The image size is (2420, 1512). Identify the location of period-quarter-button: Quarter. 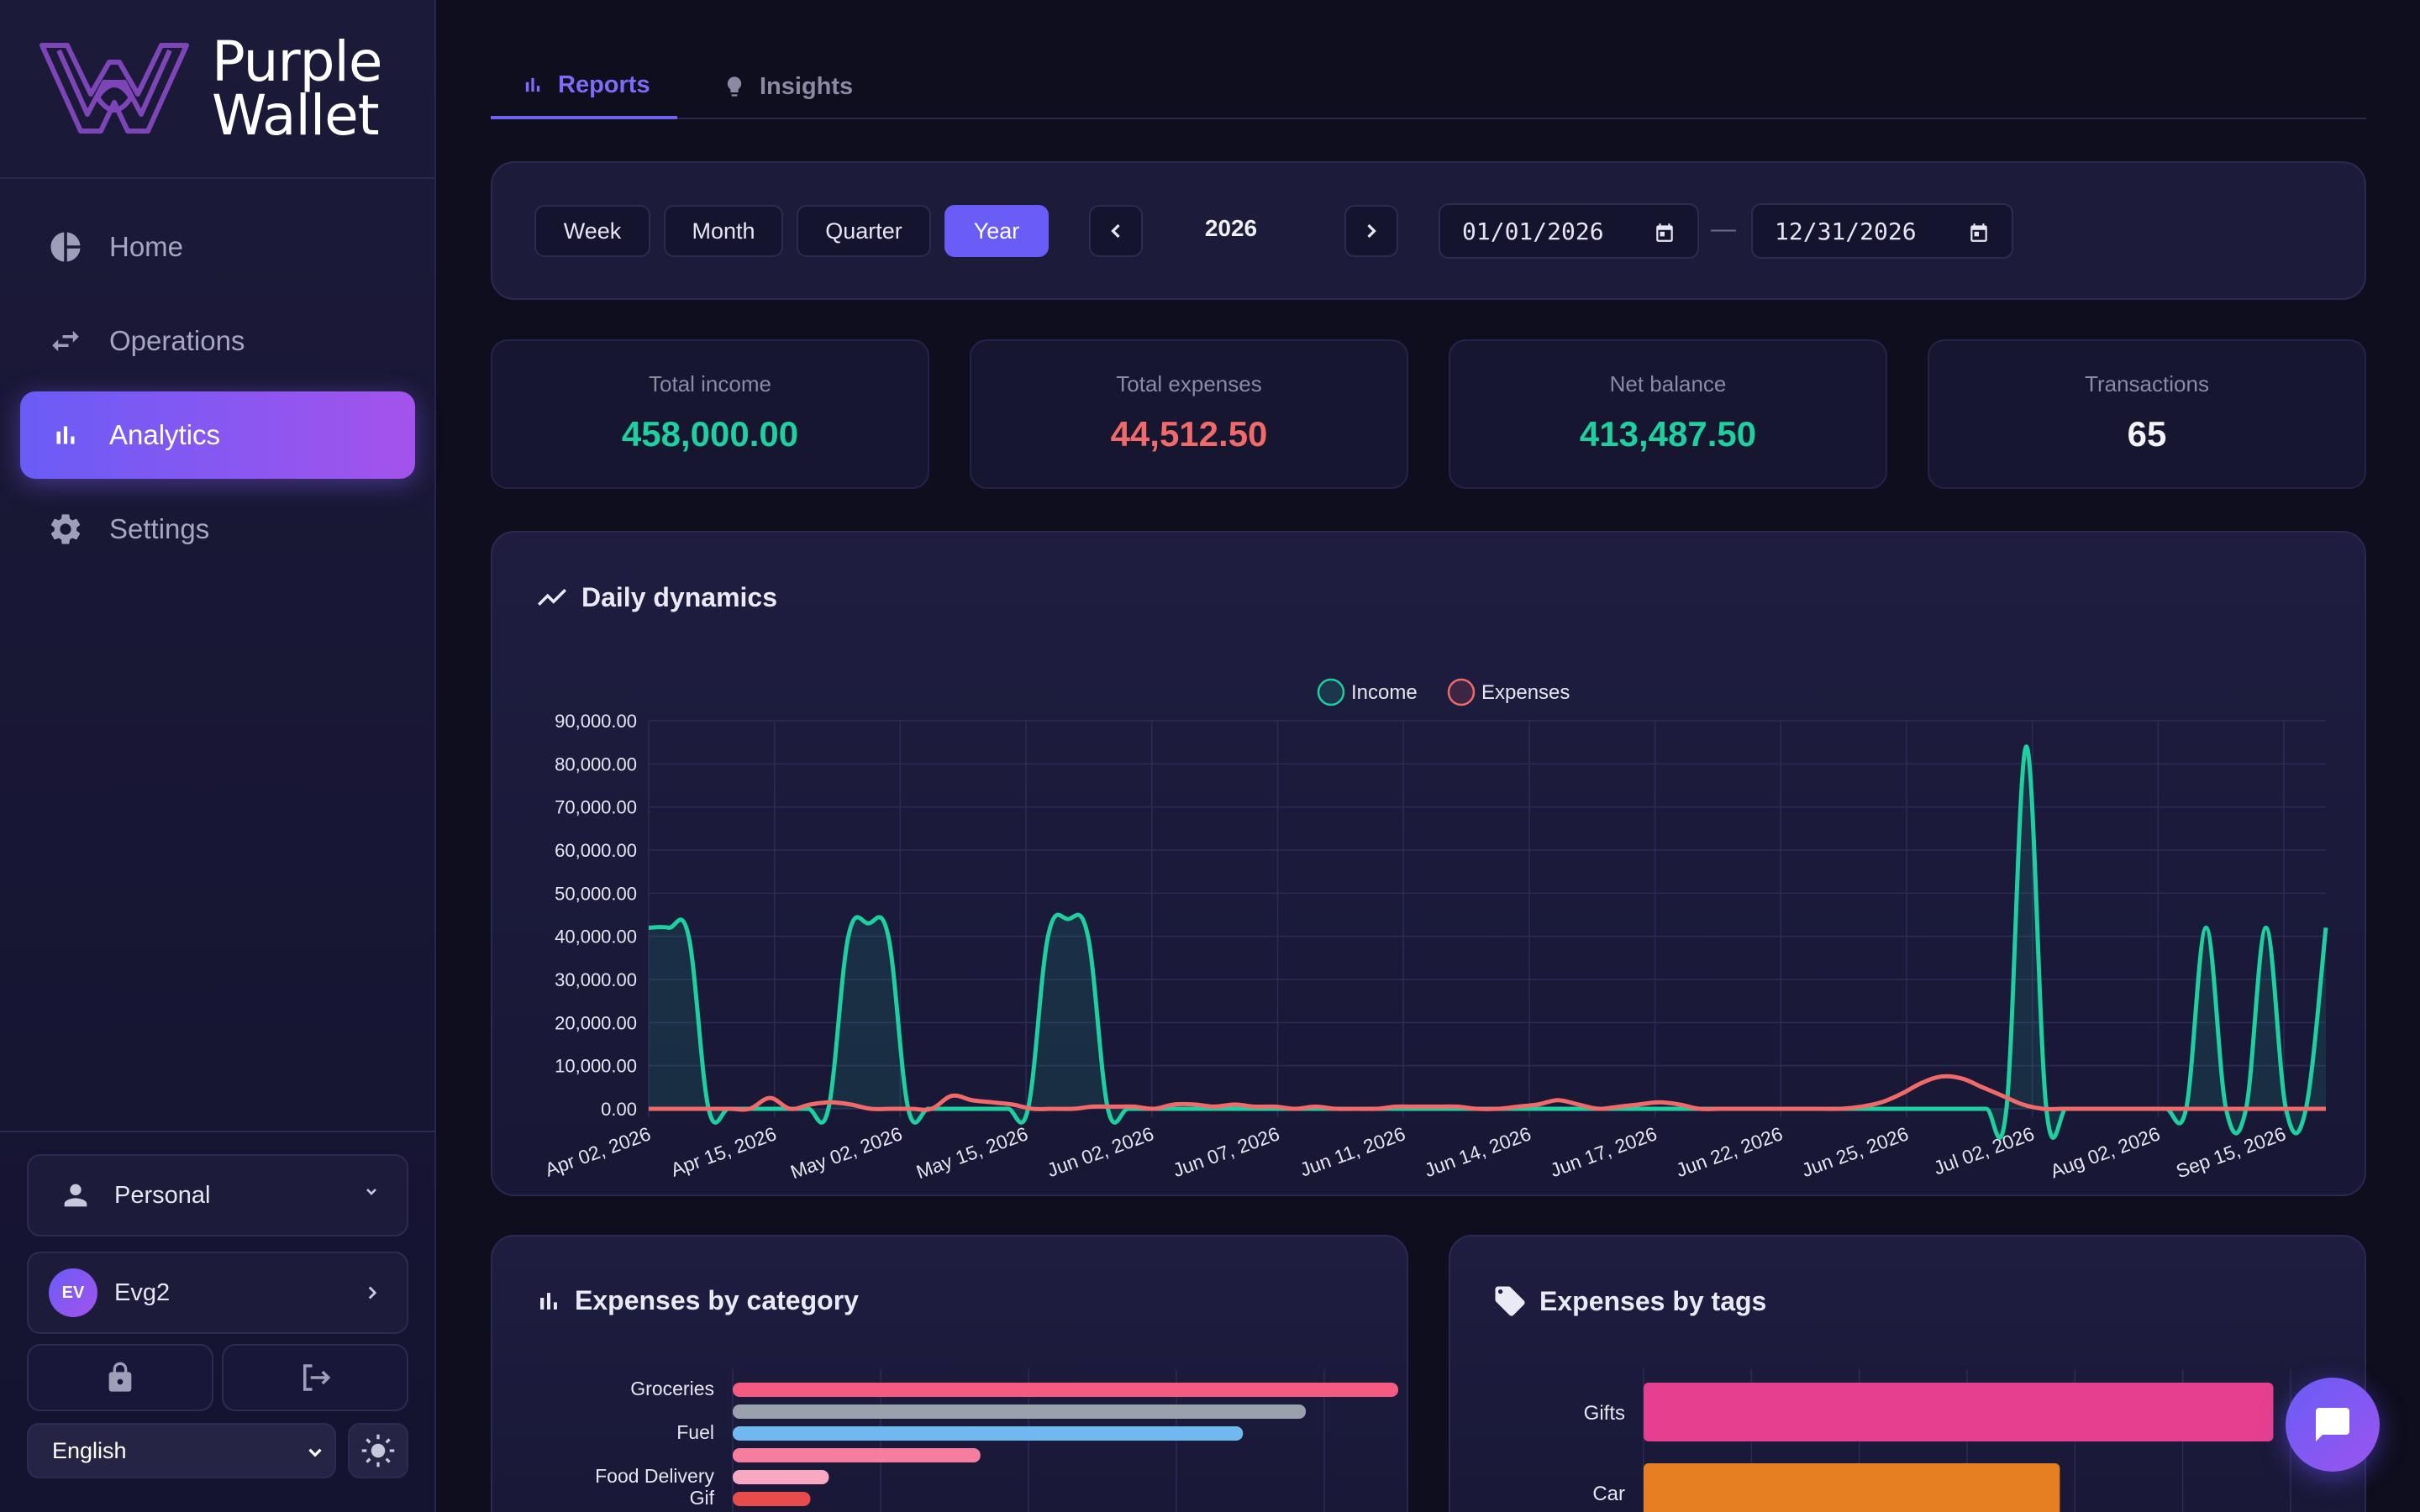
(864, 231).